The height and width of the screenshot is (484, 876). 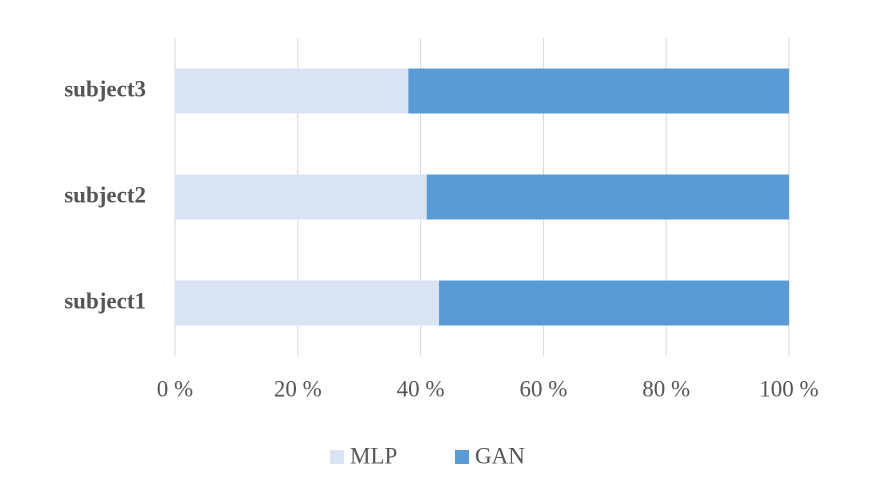 What do you see at coordinates (298, 388) in the screenshot?
I see `x-tick-label: 20 %` at bounding box center [298, 388].